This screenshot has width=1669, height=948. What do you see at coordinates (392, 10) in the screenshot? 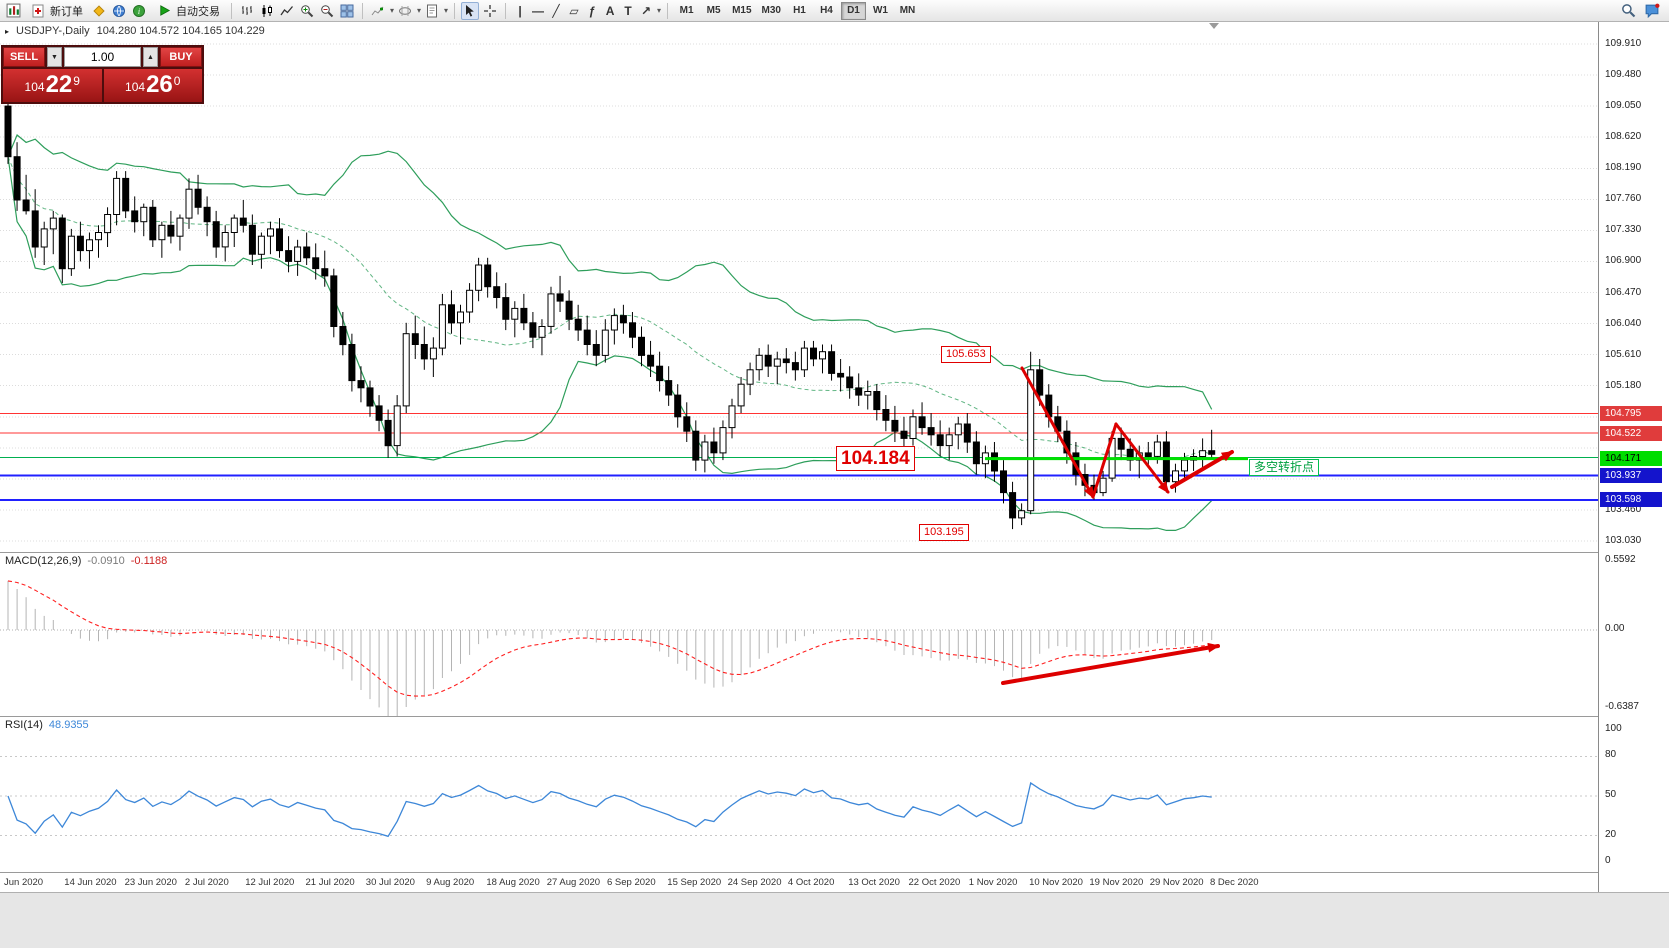
I see `indicators-dropdown-icon: ▾` at bounding box center [392, 10].